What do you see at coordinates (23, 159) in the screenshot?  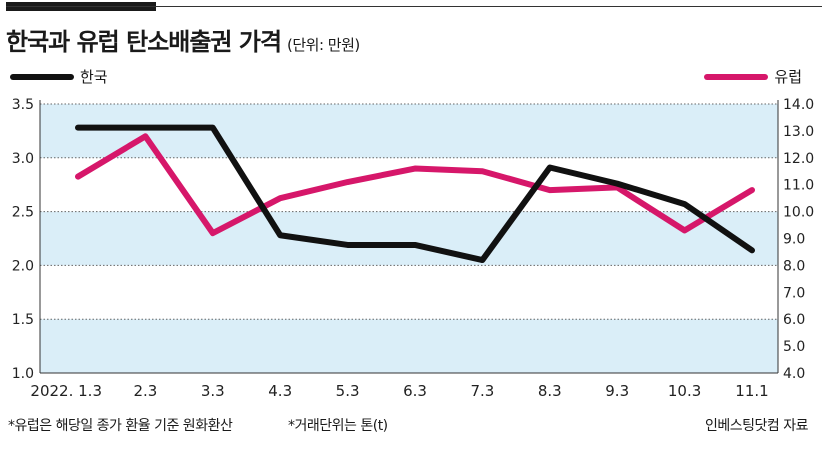 I see `y-left-tick-label: 3.0` at bounding box center [23, 159].